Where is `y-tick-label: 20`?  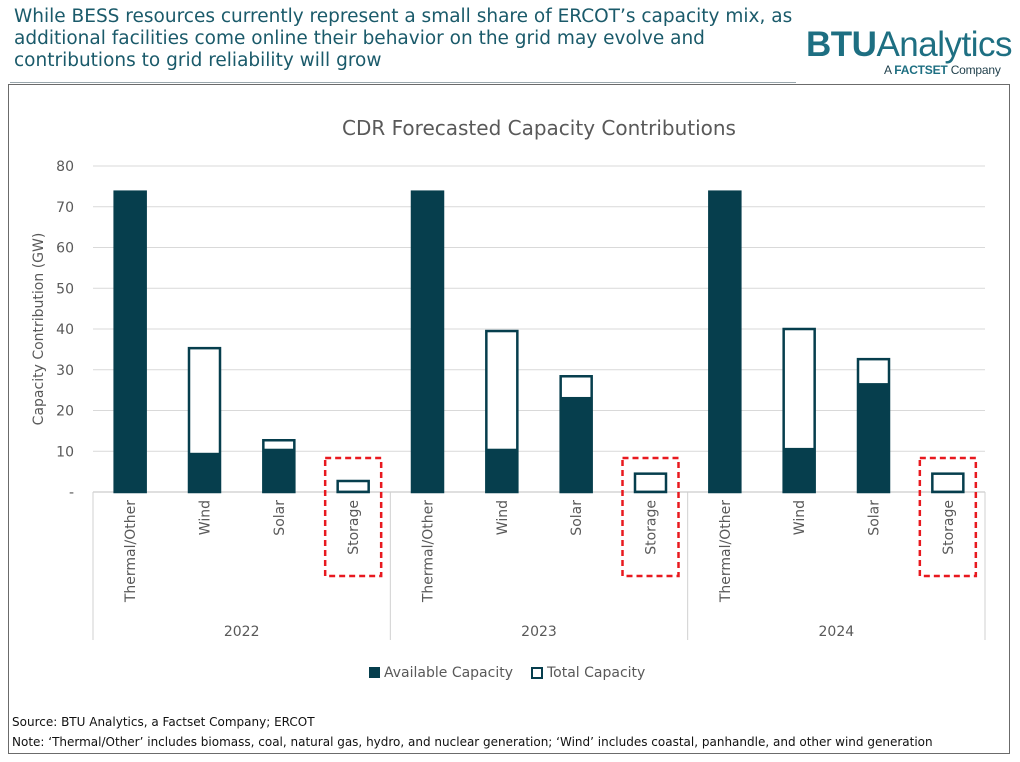
y-tick-label: 20 is located at coordinates (65, 412).